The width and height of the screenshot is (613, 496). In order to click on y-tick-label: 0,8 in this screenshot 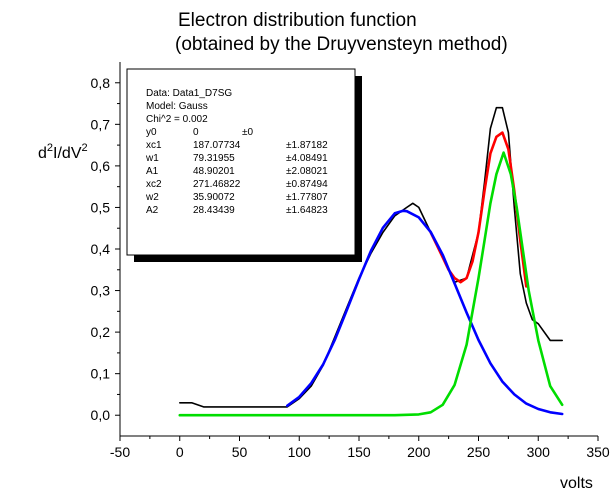, I will do `click(101, 83)`.